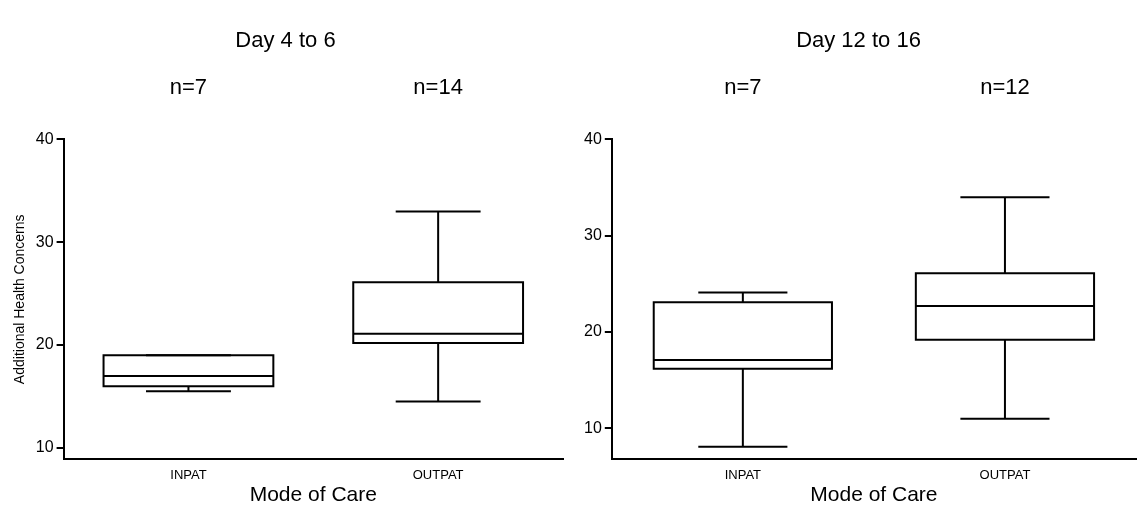 The width and height of the screenshot is (1146, 508). What do you see at coordinates (1005, 87) in the screenshot?
I see `text: n=12` at bounding box center [1005, 87].